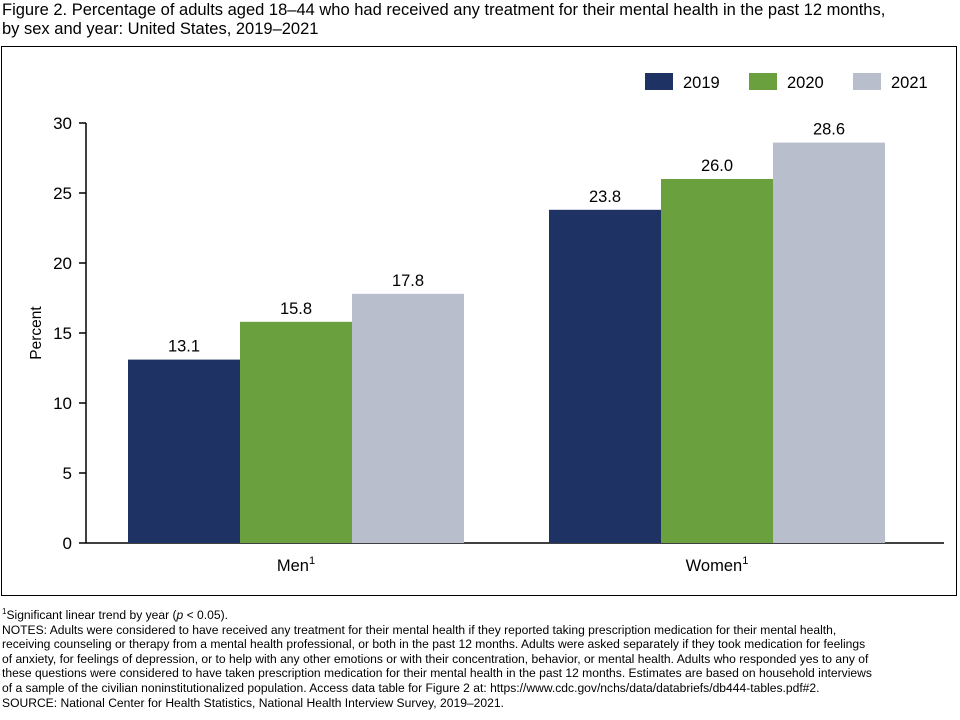  What do you see at coordinates (184, 347) in the screenshot?
I see `data-label: 13.1` at bounding box center [184, 347].